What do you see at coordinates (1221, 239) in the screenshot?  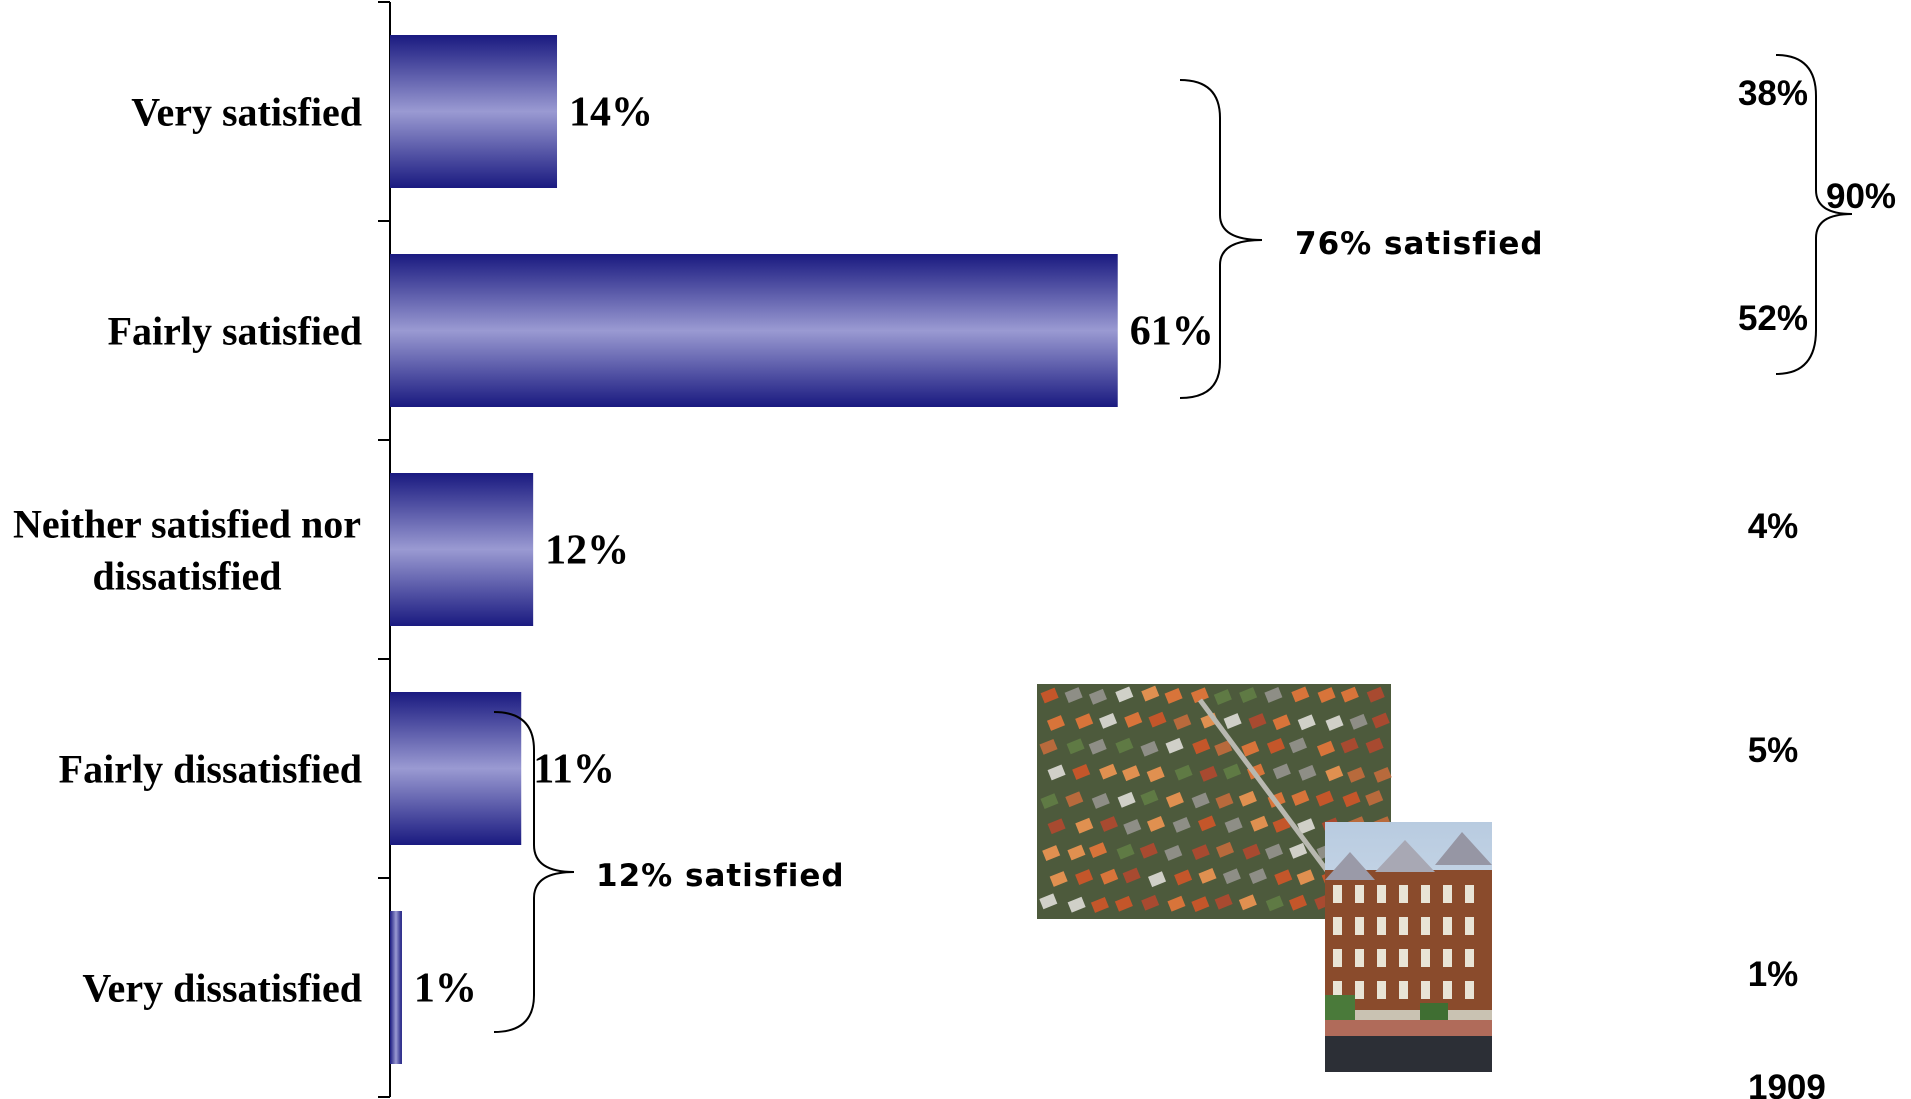 I see `group-brace-satisfied` at bounding box center [1221, 239].